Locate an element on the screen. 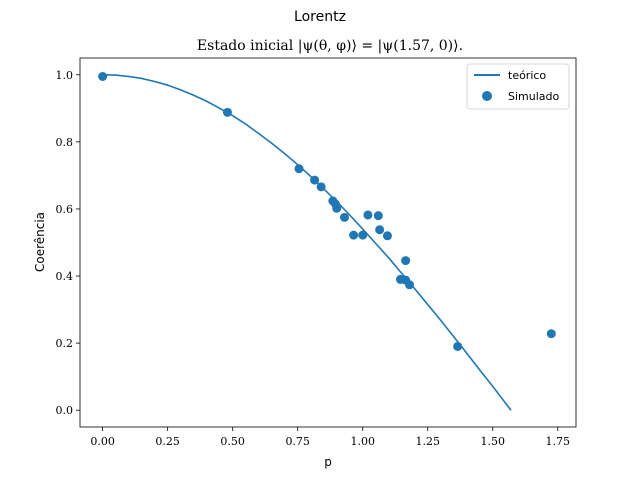 The width and height of the screenshot is (640, 480). x-axis-label: p is located at coordinates (328, 462).